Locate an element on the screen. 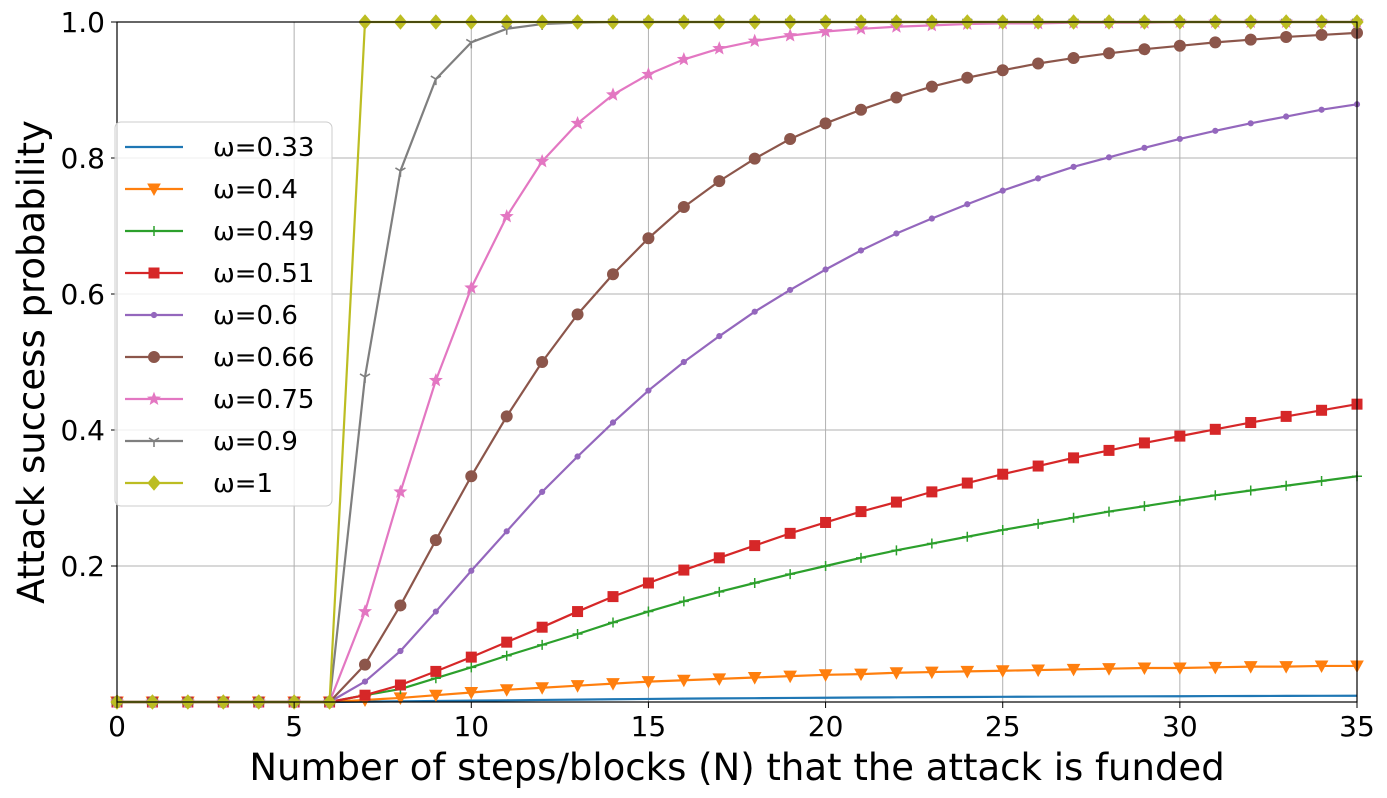 Image resolution: width=1387 pixels, height=798 pixels. legend-box is located at coordinates (223, 314).